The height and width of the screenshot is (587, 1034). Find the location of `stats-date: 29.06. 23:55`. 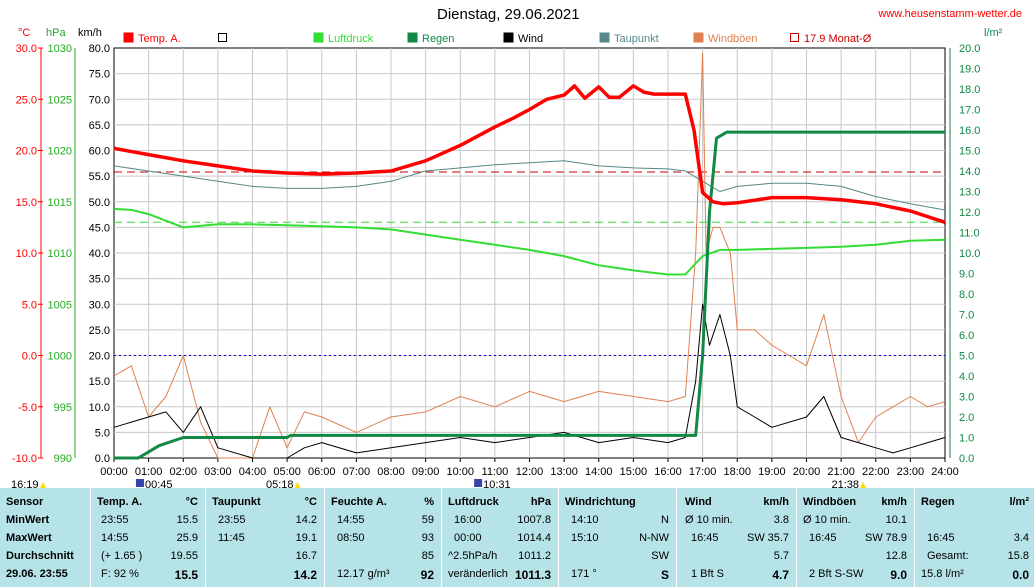

stats-date: 29.06. 23:55 is located at coordinates (37, 574).